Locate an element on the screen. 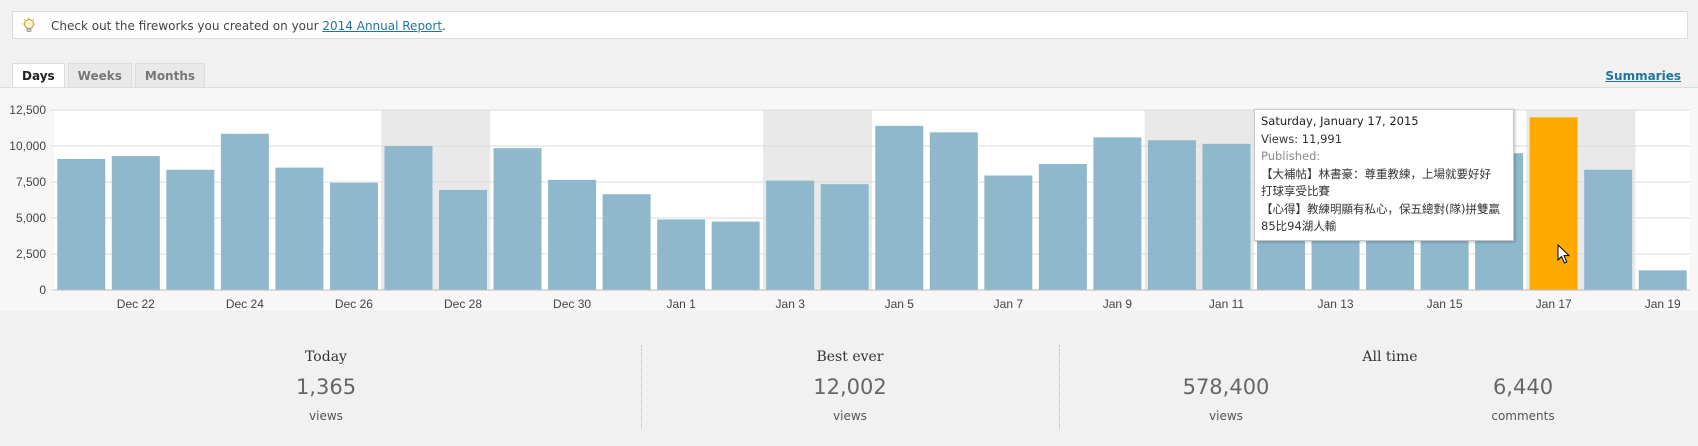  x-tick-label: Jan 13 is located at coordinates (1336, 304).